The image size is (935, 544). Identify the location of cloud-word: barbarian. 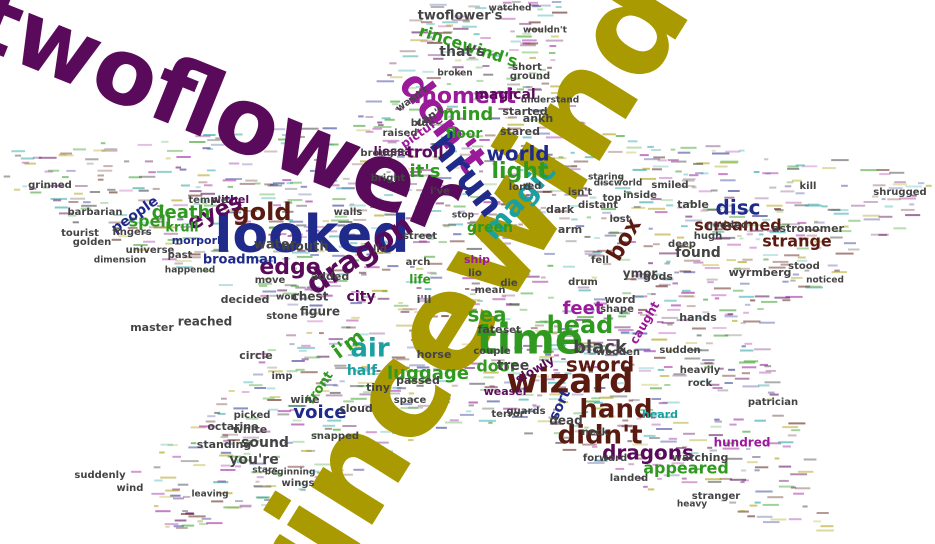
(95, 212).